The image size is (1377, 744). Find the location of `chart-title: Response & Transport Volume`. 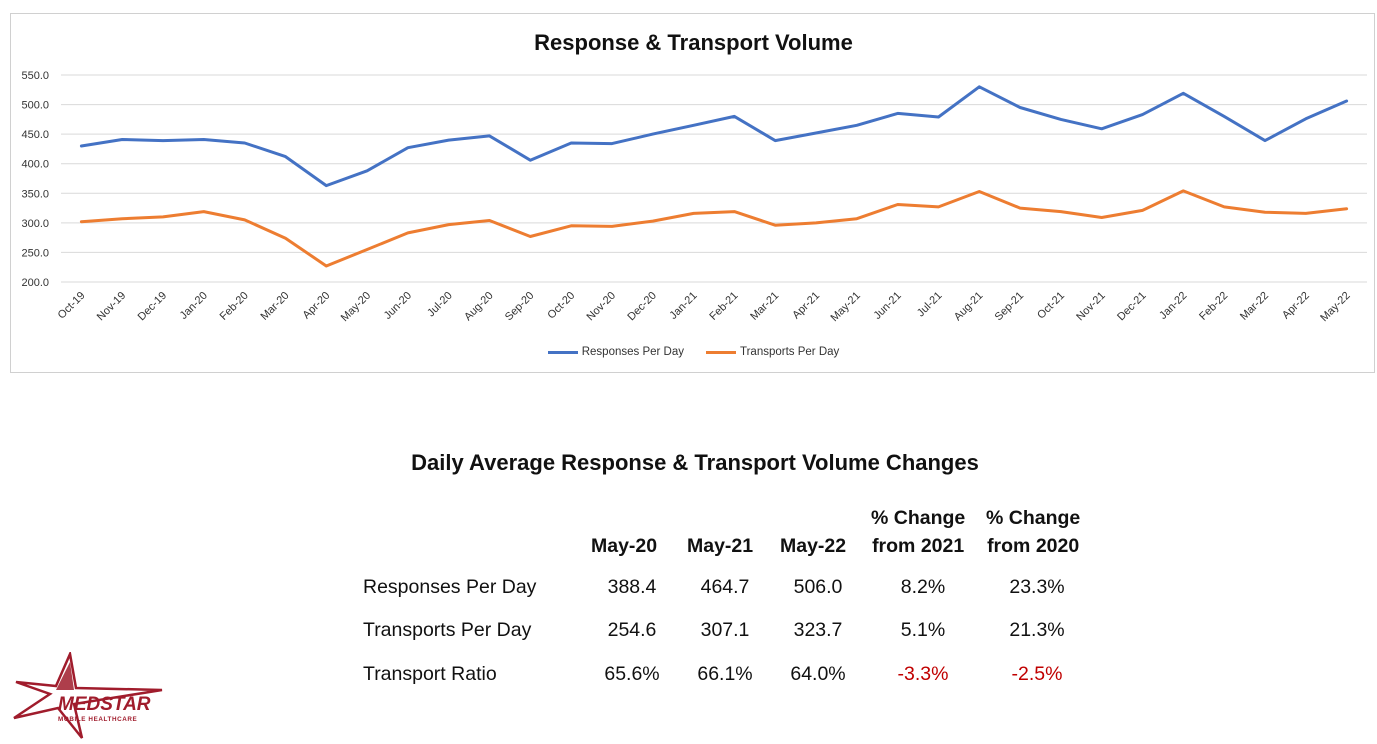

chart-title: Response & Transport Volume is located at coordinates (693, 42).